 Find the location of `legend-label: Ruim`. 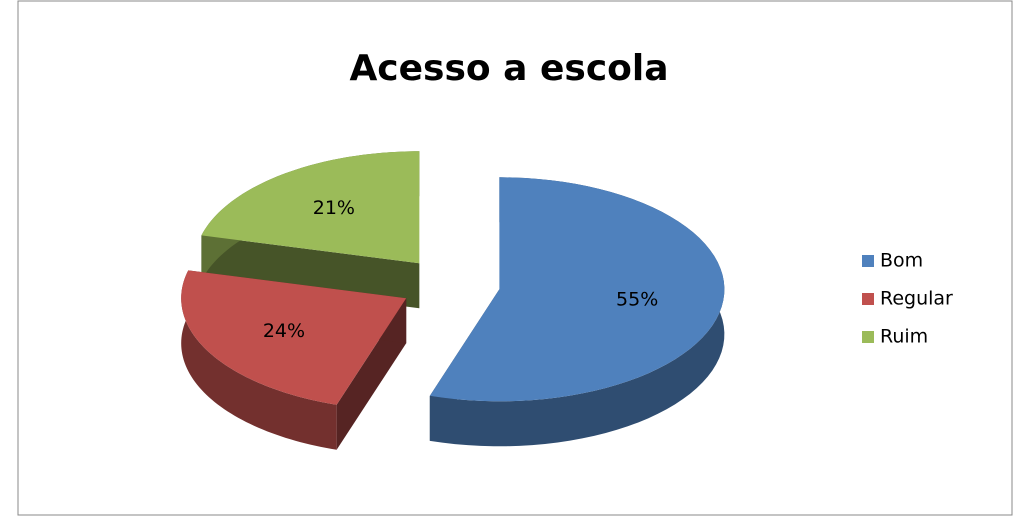

legend-label: Ruim is located at coordinates (904, 337).